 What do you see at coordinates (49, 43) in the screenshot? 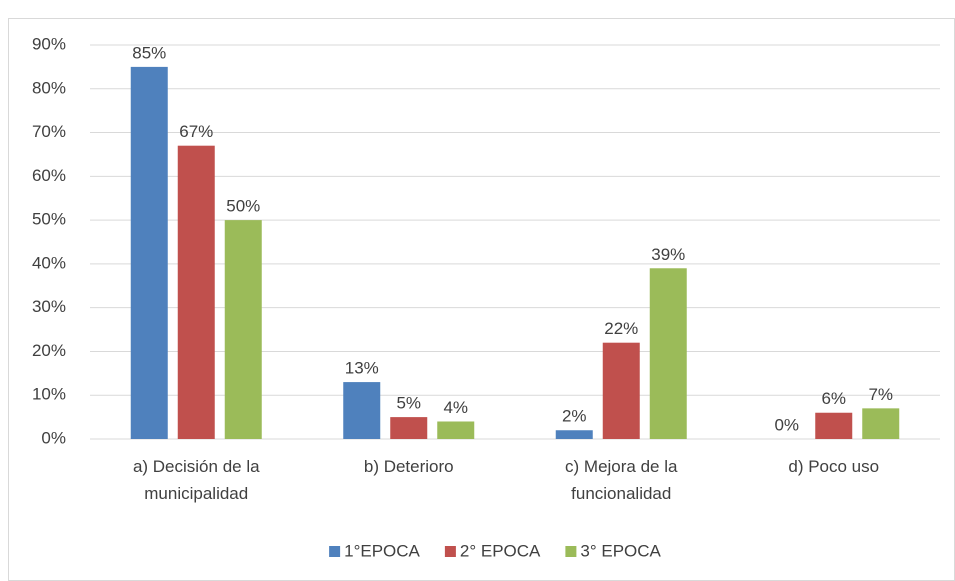
I see `y-tick-label: 90%` at bounding box center [49, 43].